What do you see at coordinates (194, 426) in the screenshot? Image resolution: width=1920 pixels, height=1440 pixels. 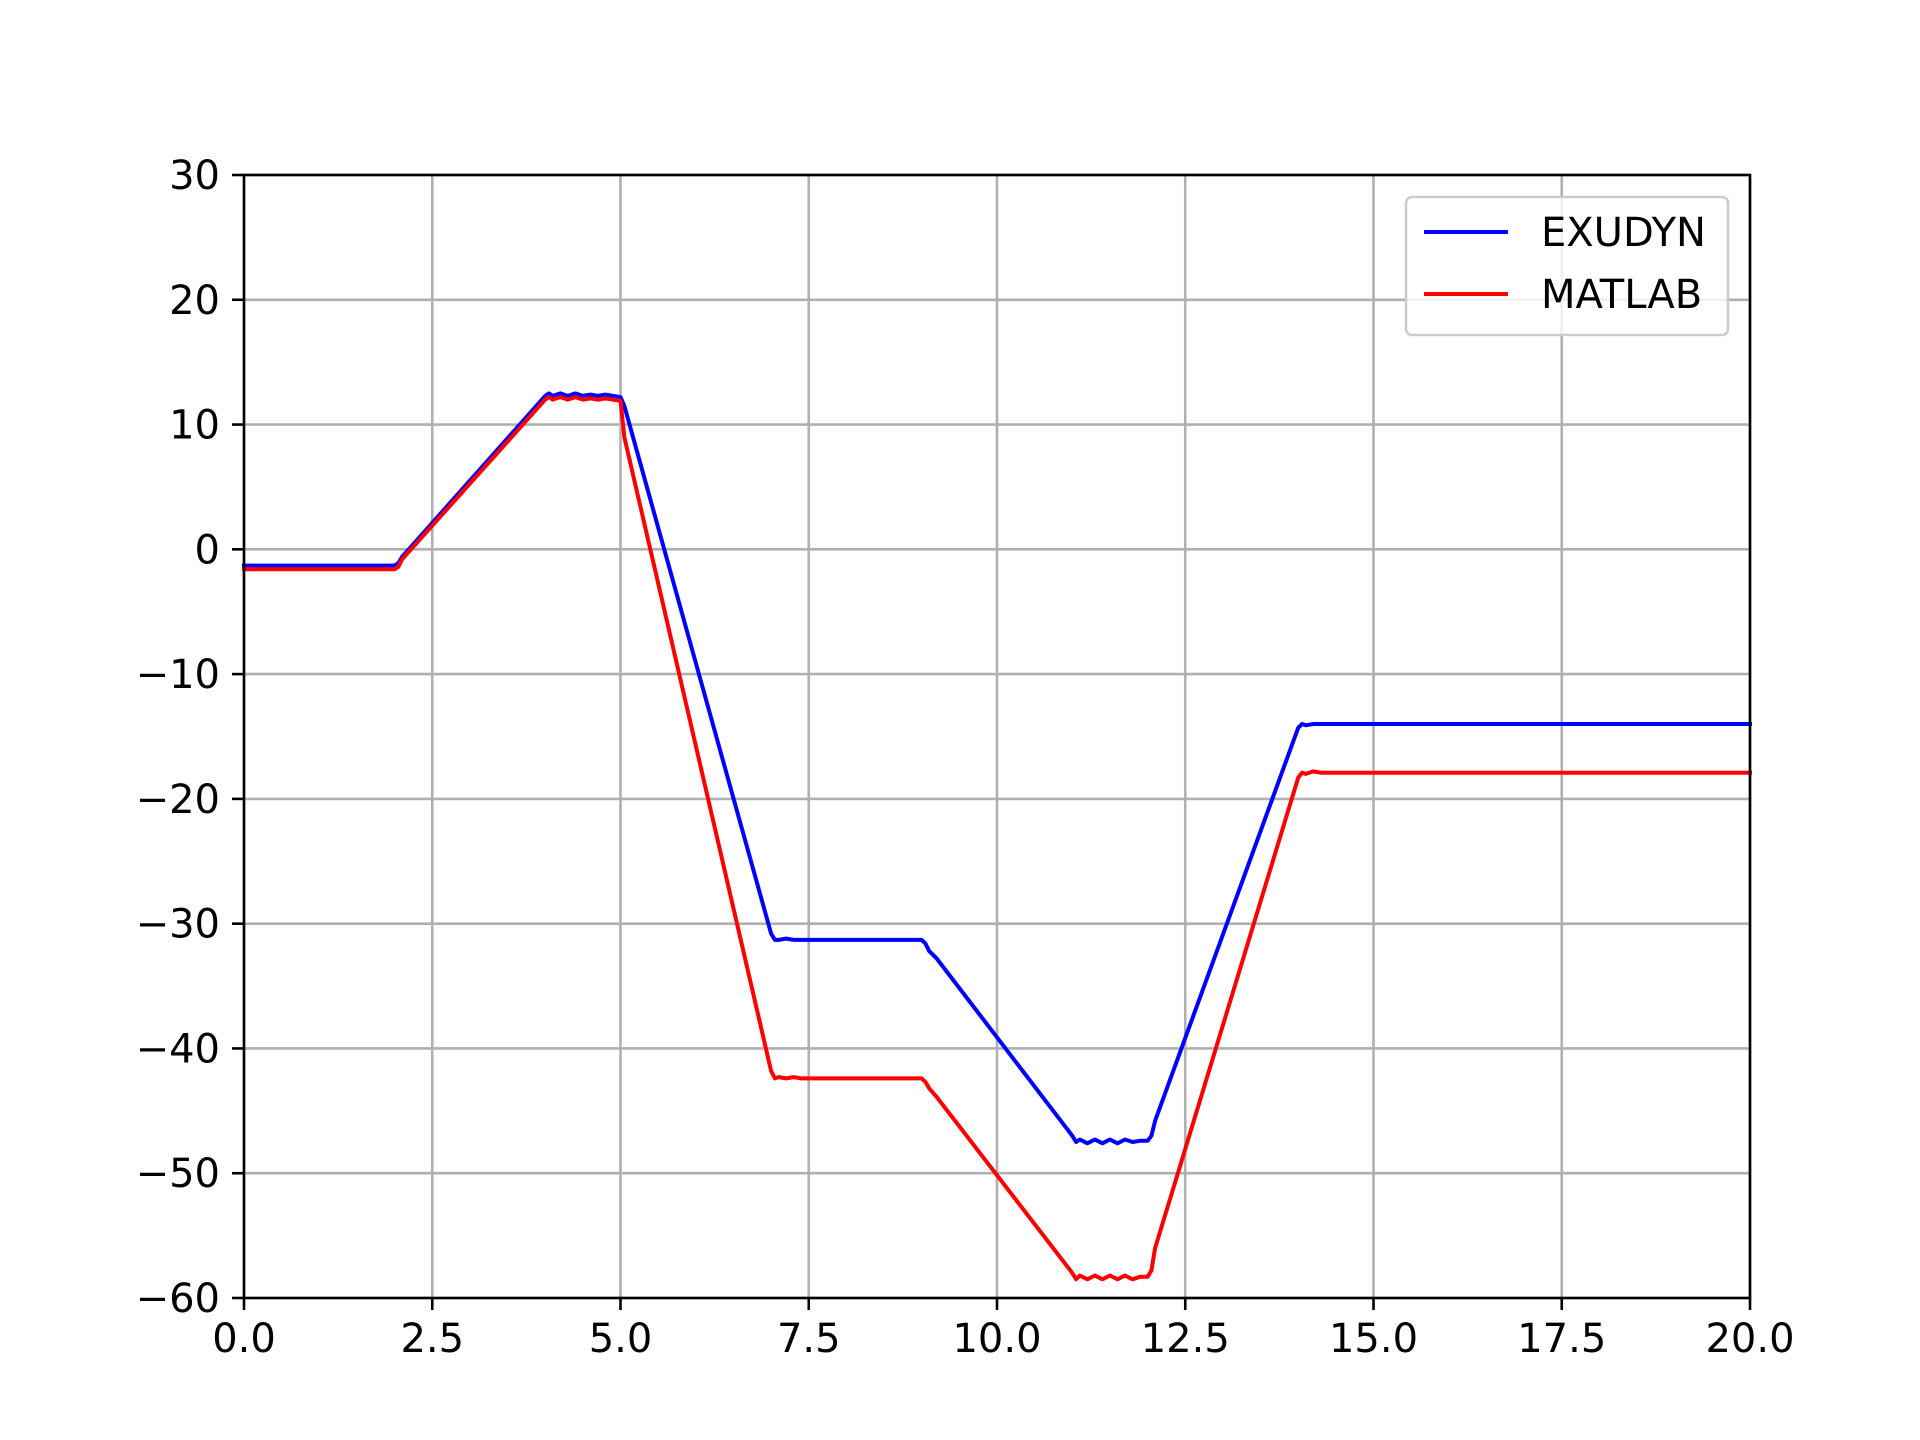 I see `y-tick-label: 10` at bounding box center [194, 426].